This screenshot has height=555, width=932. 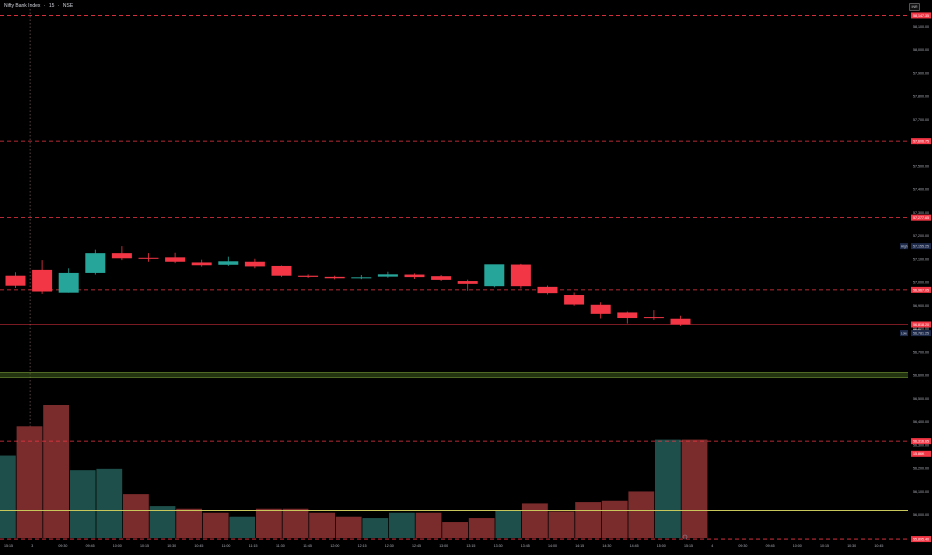 I want to click on level-price-badge: 56,316.65, so click(x=921, y=442).